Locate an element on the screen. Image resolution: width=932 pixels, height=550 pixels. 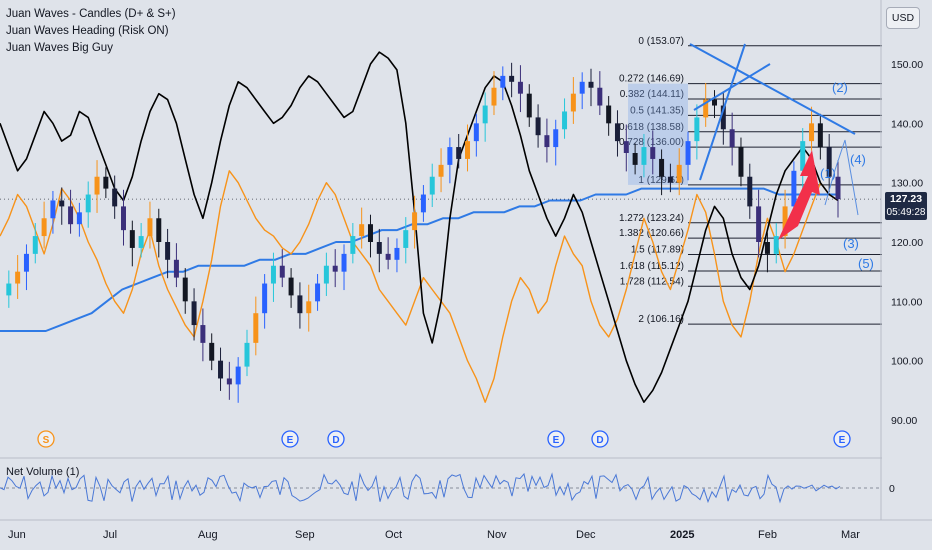
time-tick-label: Jun is located at coordinates (17, 535).